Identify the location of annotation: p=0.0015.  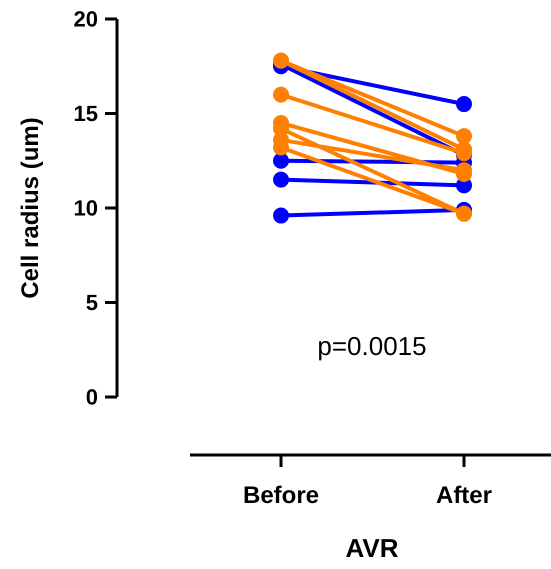
(372, 346).